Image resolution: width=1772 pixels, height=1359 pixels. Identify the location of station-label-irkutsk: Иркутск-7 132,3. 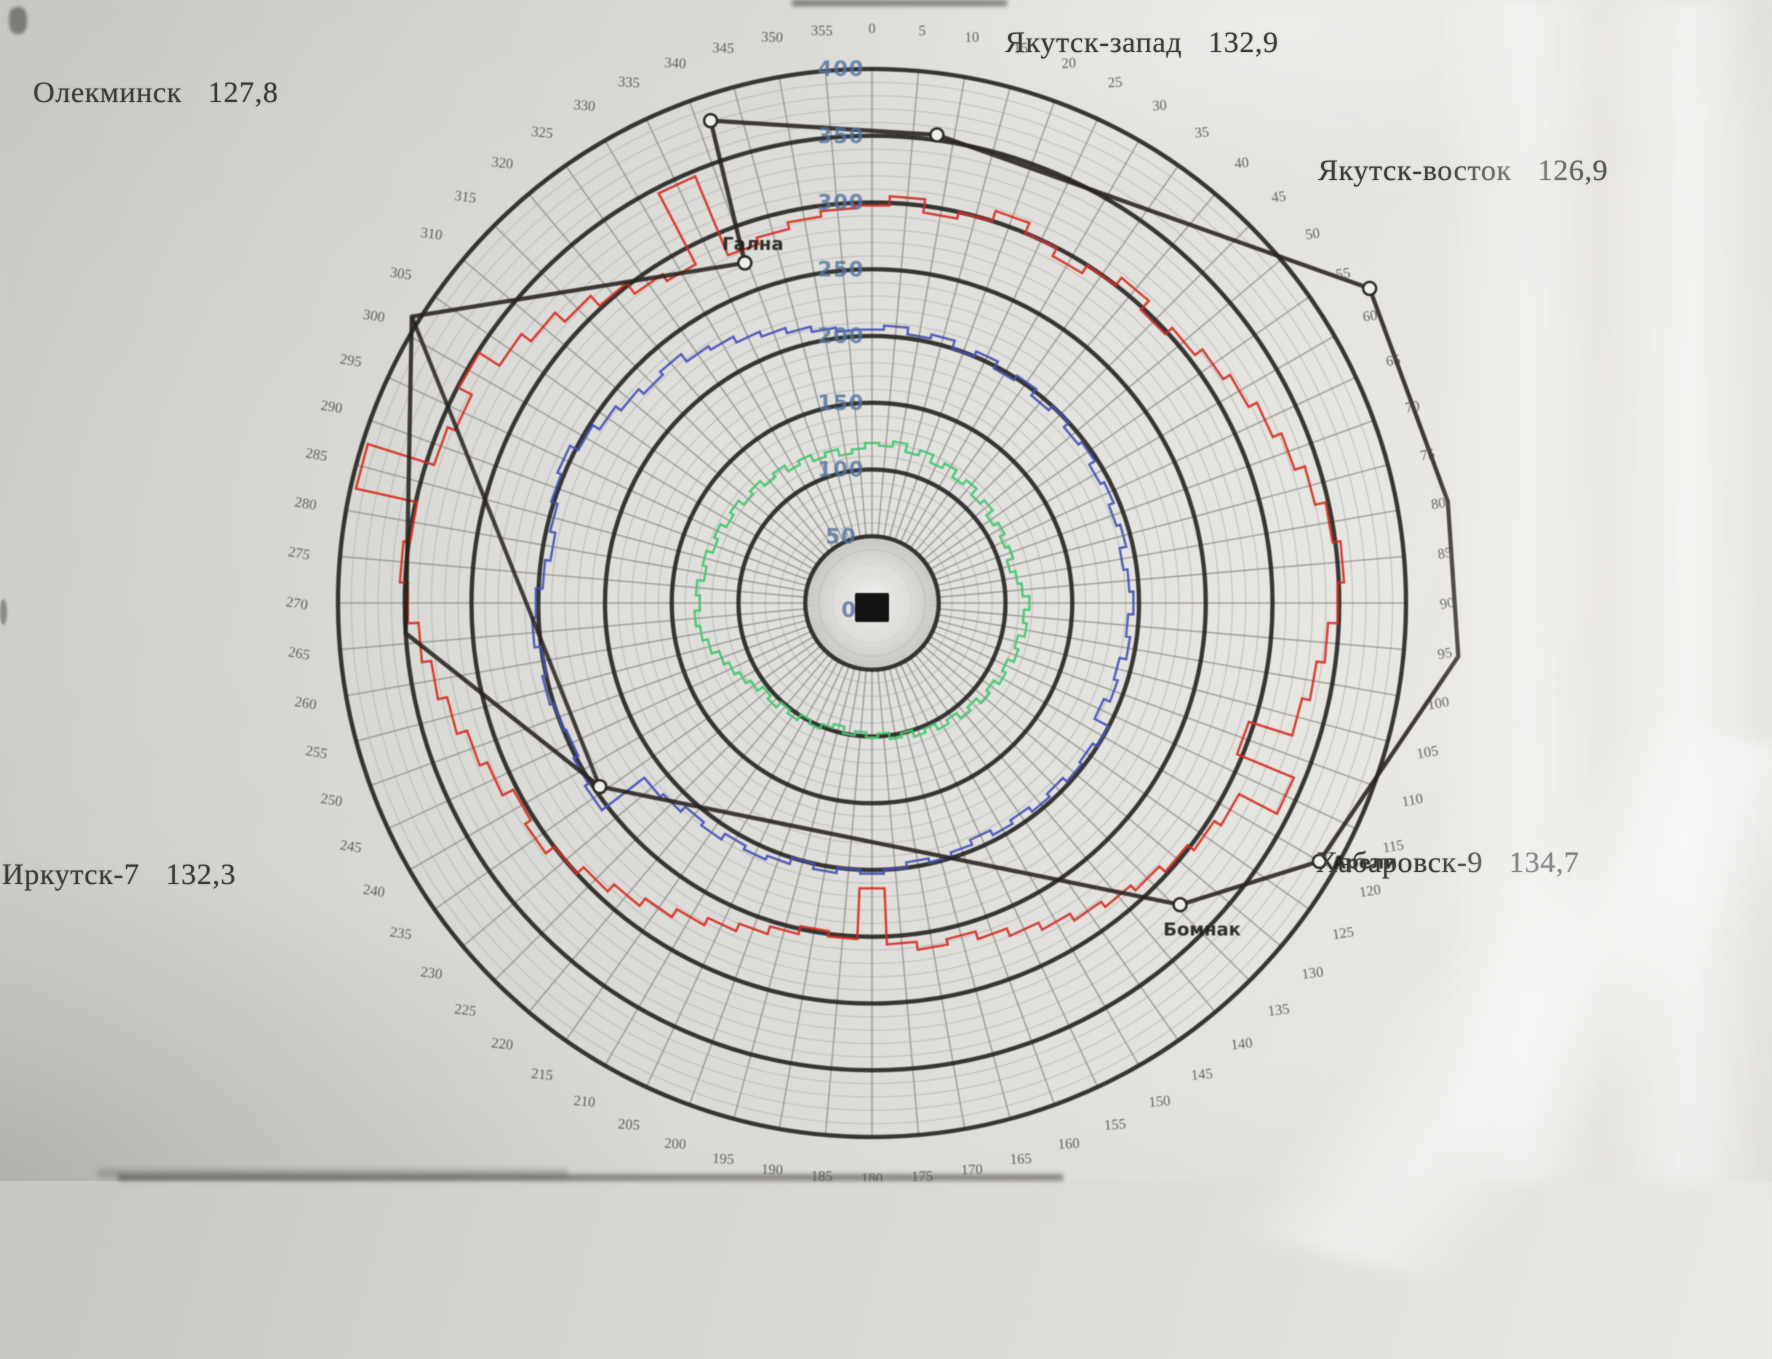
(119, 875).